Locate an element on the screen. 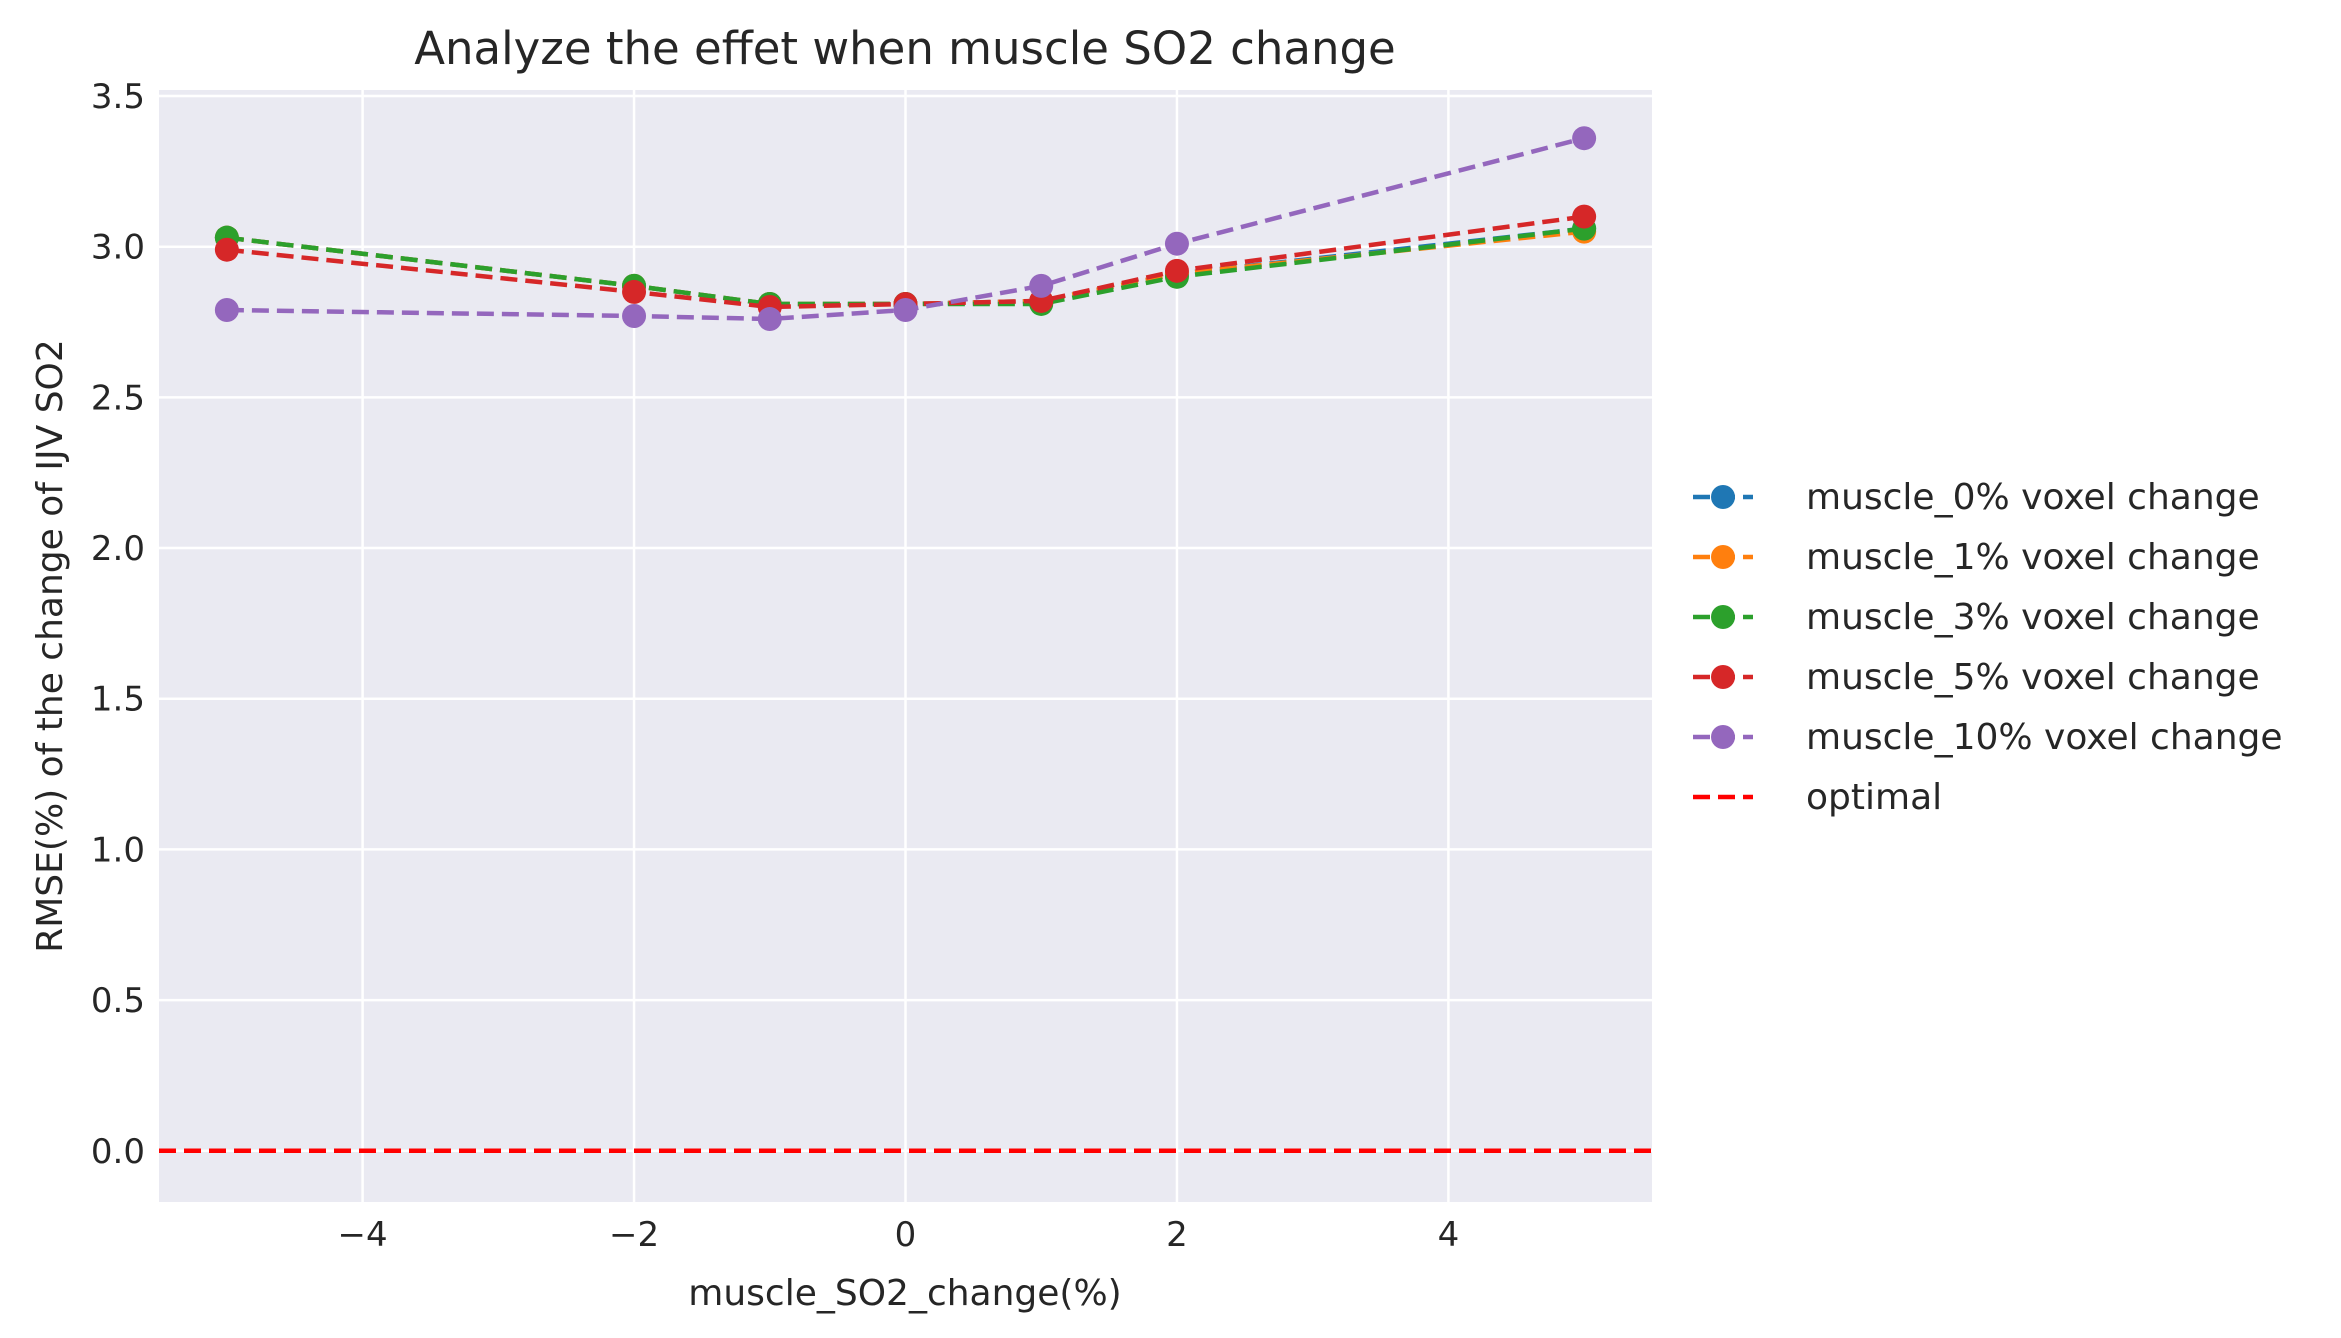 This screenshot has width=2341, height=1338. y-tick-label: 2.0 is located at coordinates (118, 549).